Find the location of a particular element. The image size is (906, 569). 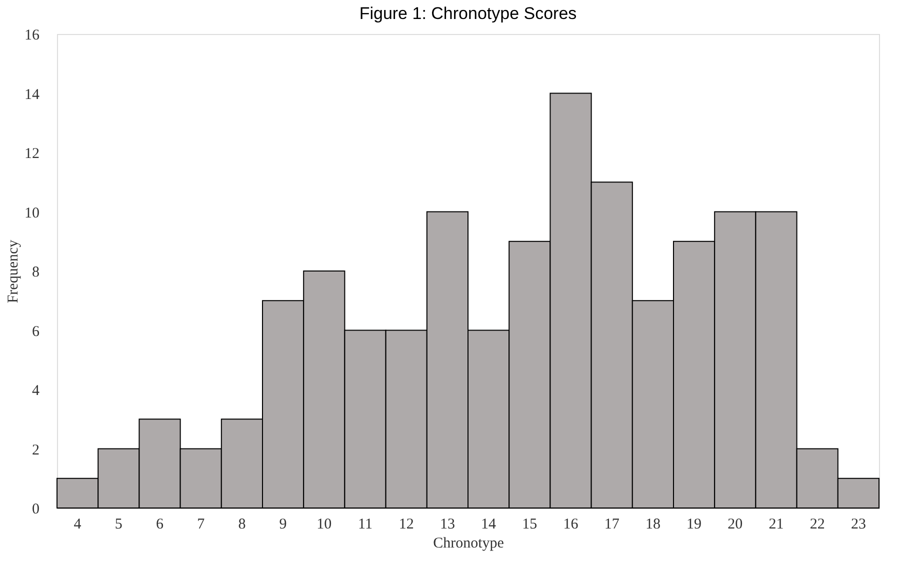

x-tick-label: 13 is located at coordinates (447, 524).